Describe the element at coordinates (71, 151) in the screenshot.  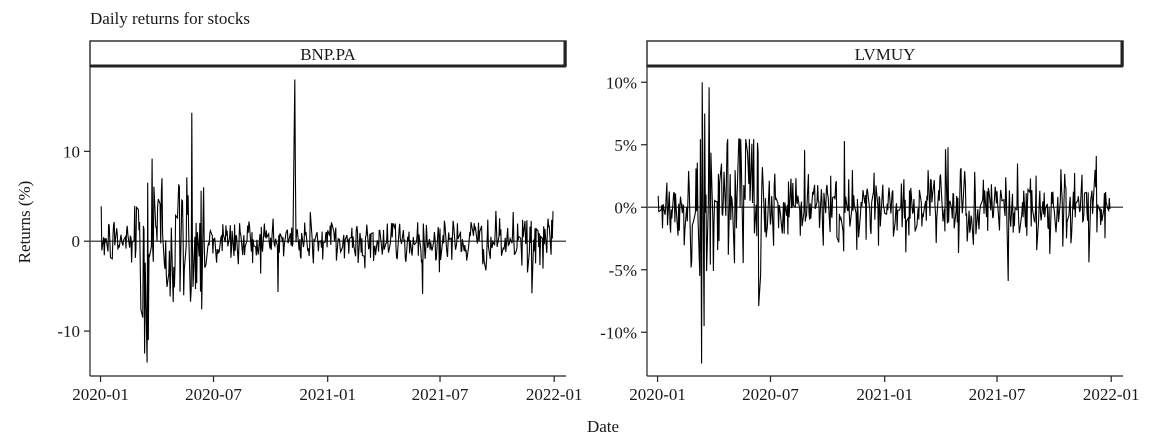
I see `y-tick-label: 10` at that location.